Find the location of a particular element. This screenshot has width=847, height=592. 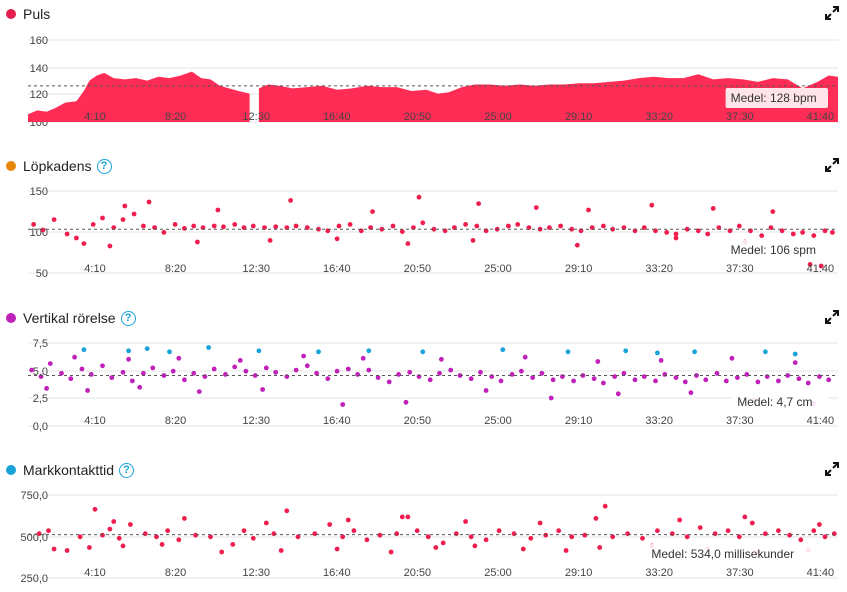

average-label: Medel: 106 spm is located at coordinates (776, 250).